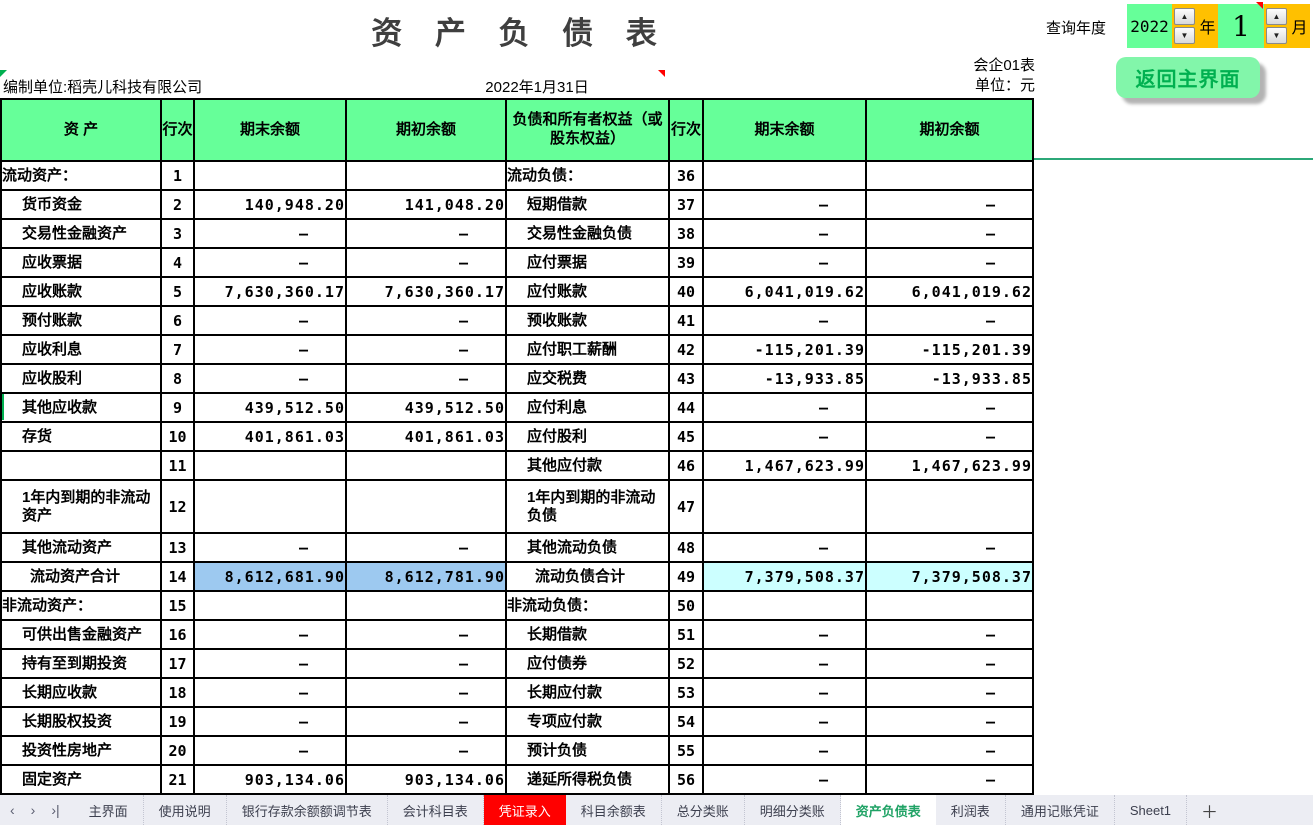 The height and width of the screenshot is (825, 1313). What do you see at coordinates (81, 436) in the screenshot?
I see `asset-name-cell: 存货` at bounding box center [81, 436].